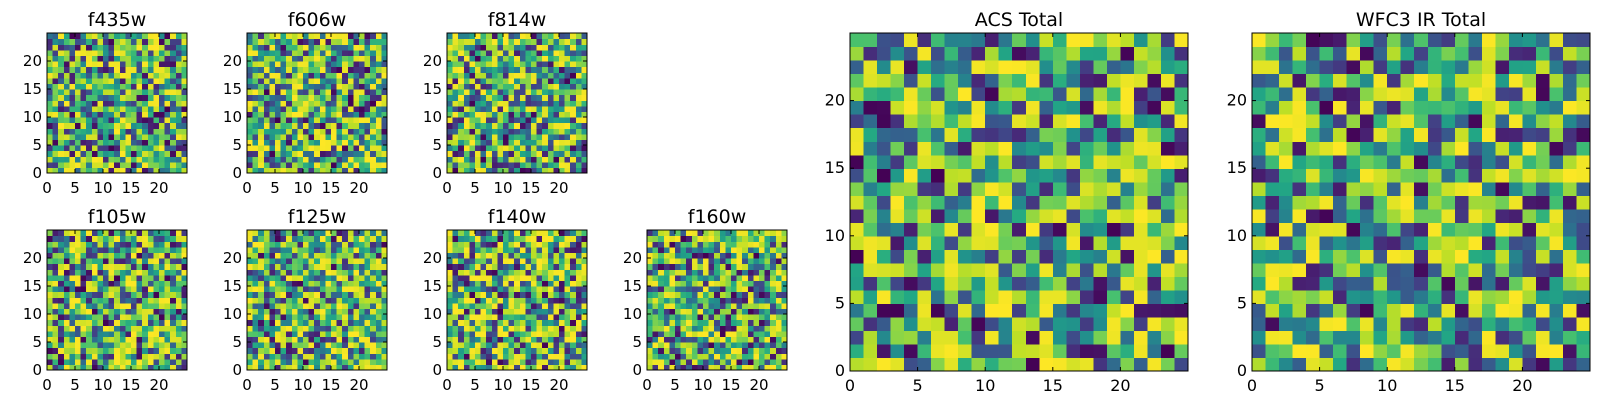 Image resolution: width=1600 pixels, height=400 pixels. What do you see at coordinates (237, 370) in the screenshot?
I see `y-tick-label: 0` at bounding box center [237, 370].